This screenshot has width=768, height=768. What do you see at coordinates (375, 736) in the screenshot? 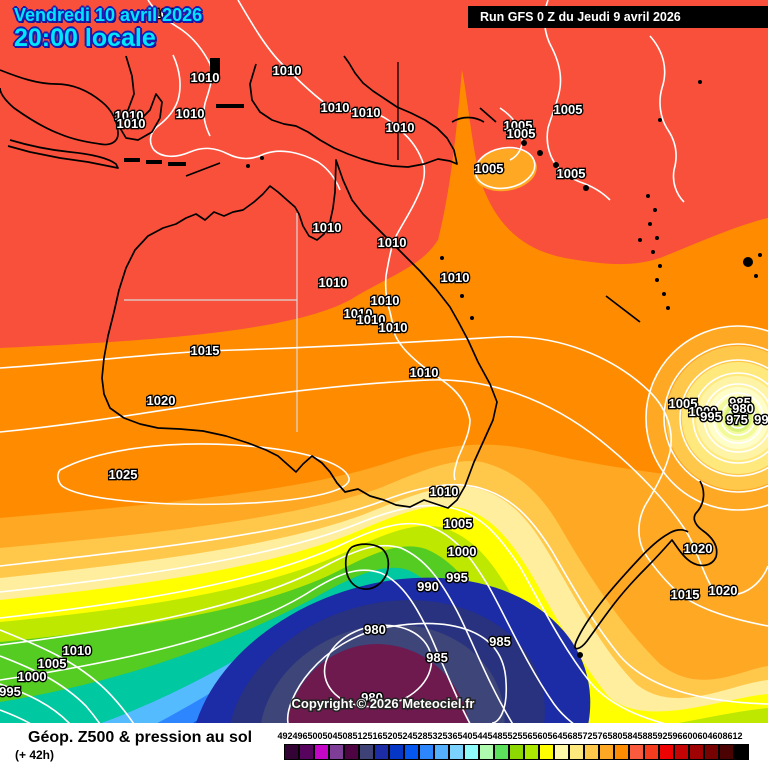
I see `legend-value: 516` at bounding box center [375, 736].